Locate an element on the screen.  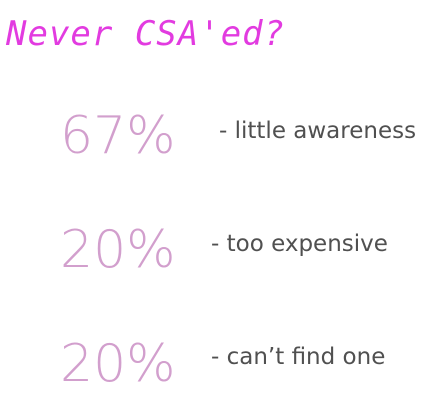
stat-reason-too-expensive: - too expensive is located at coordinates (299, 244).